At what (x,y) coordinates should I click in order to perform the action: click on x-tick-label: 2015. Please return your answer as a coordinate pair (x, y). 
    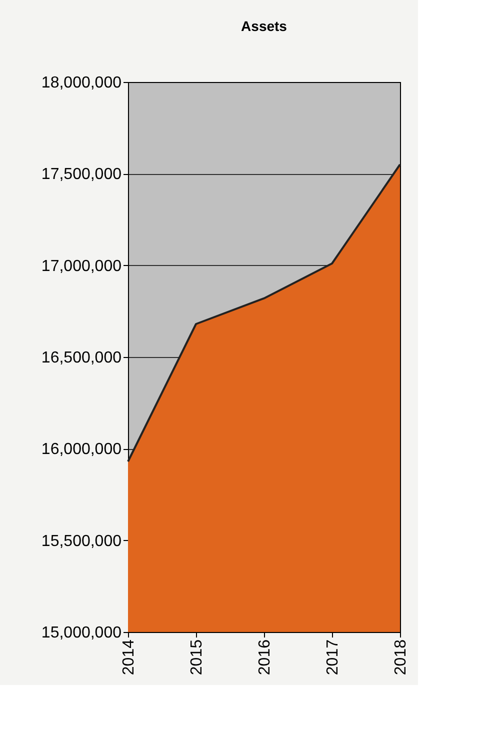
    Looking at the image, I should click on (197, 657).